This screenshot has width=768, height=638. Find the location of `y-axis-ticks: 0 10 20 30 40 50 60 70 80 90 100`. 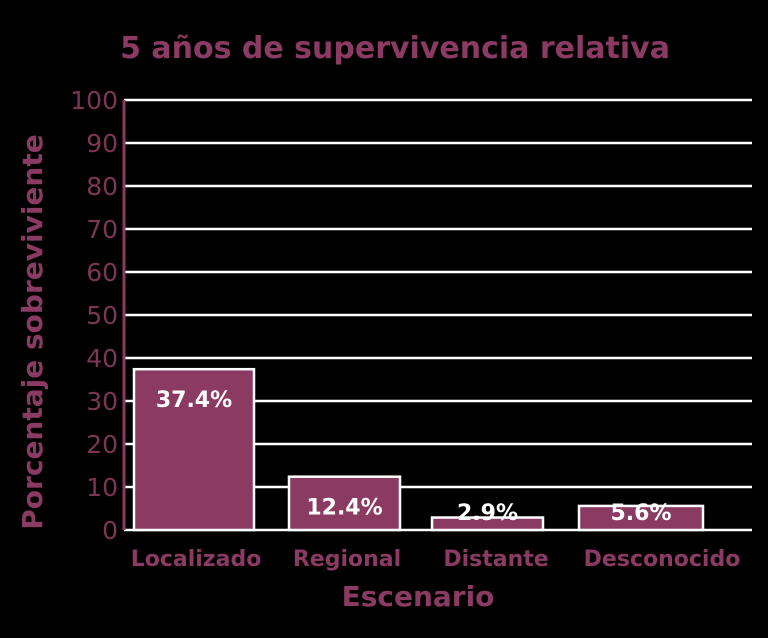

y-axis-ticks: 0 10 20 30 40 50 60 70 80 90 100 is located at coordinates (94, 315).